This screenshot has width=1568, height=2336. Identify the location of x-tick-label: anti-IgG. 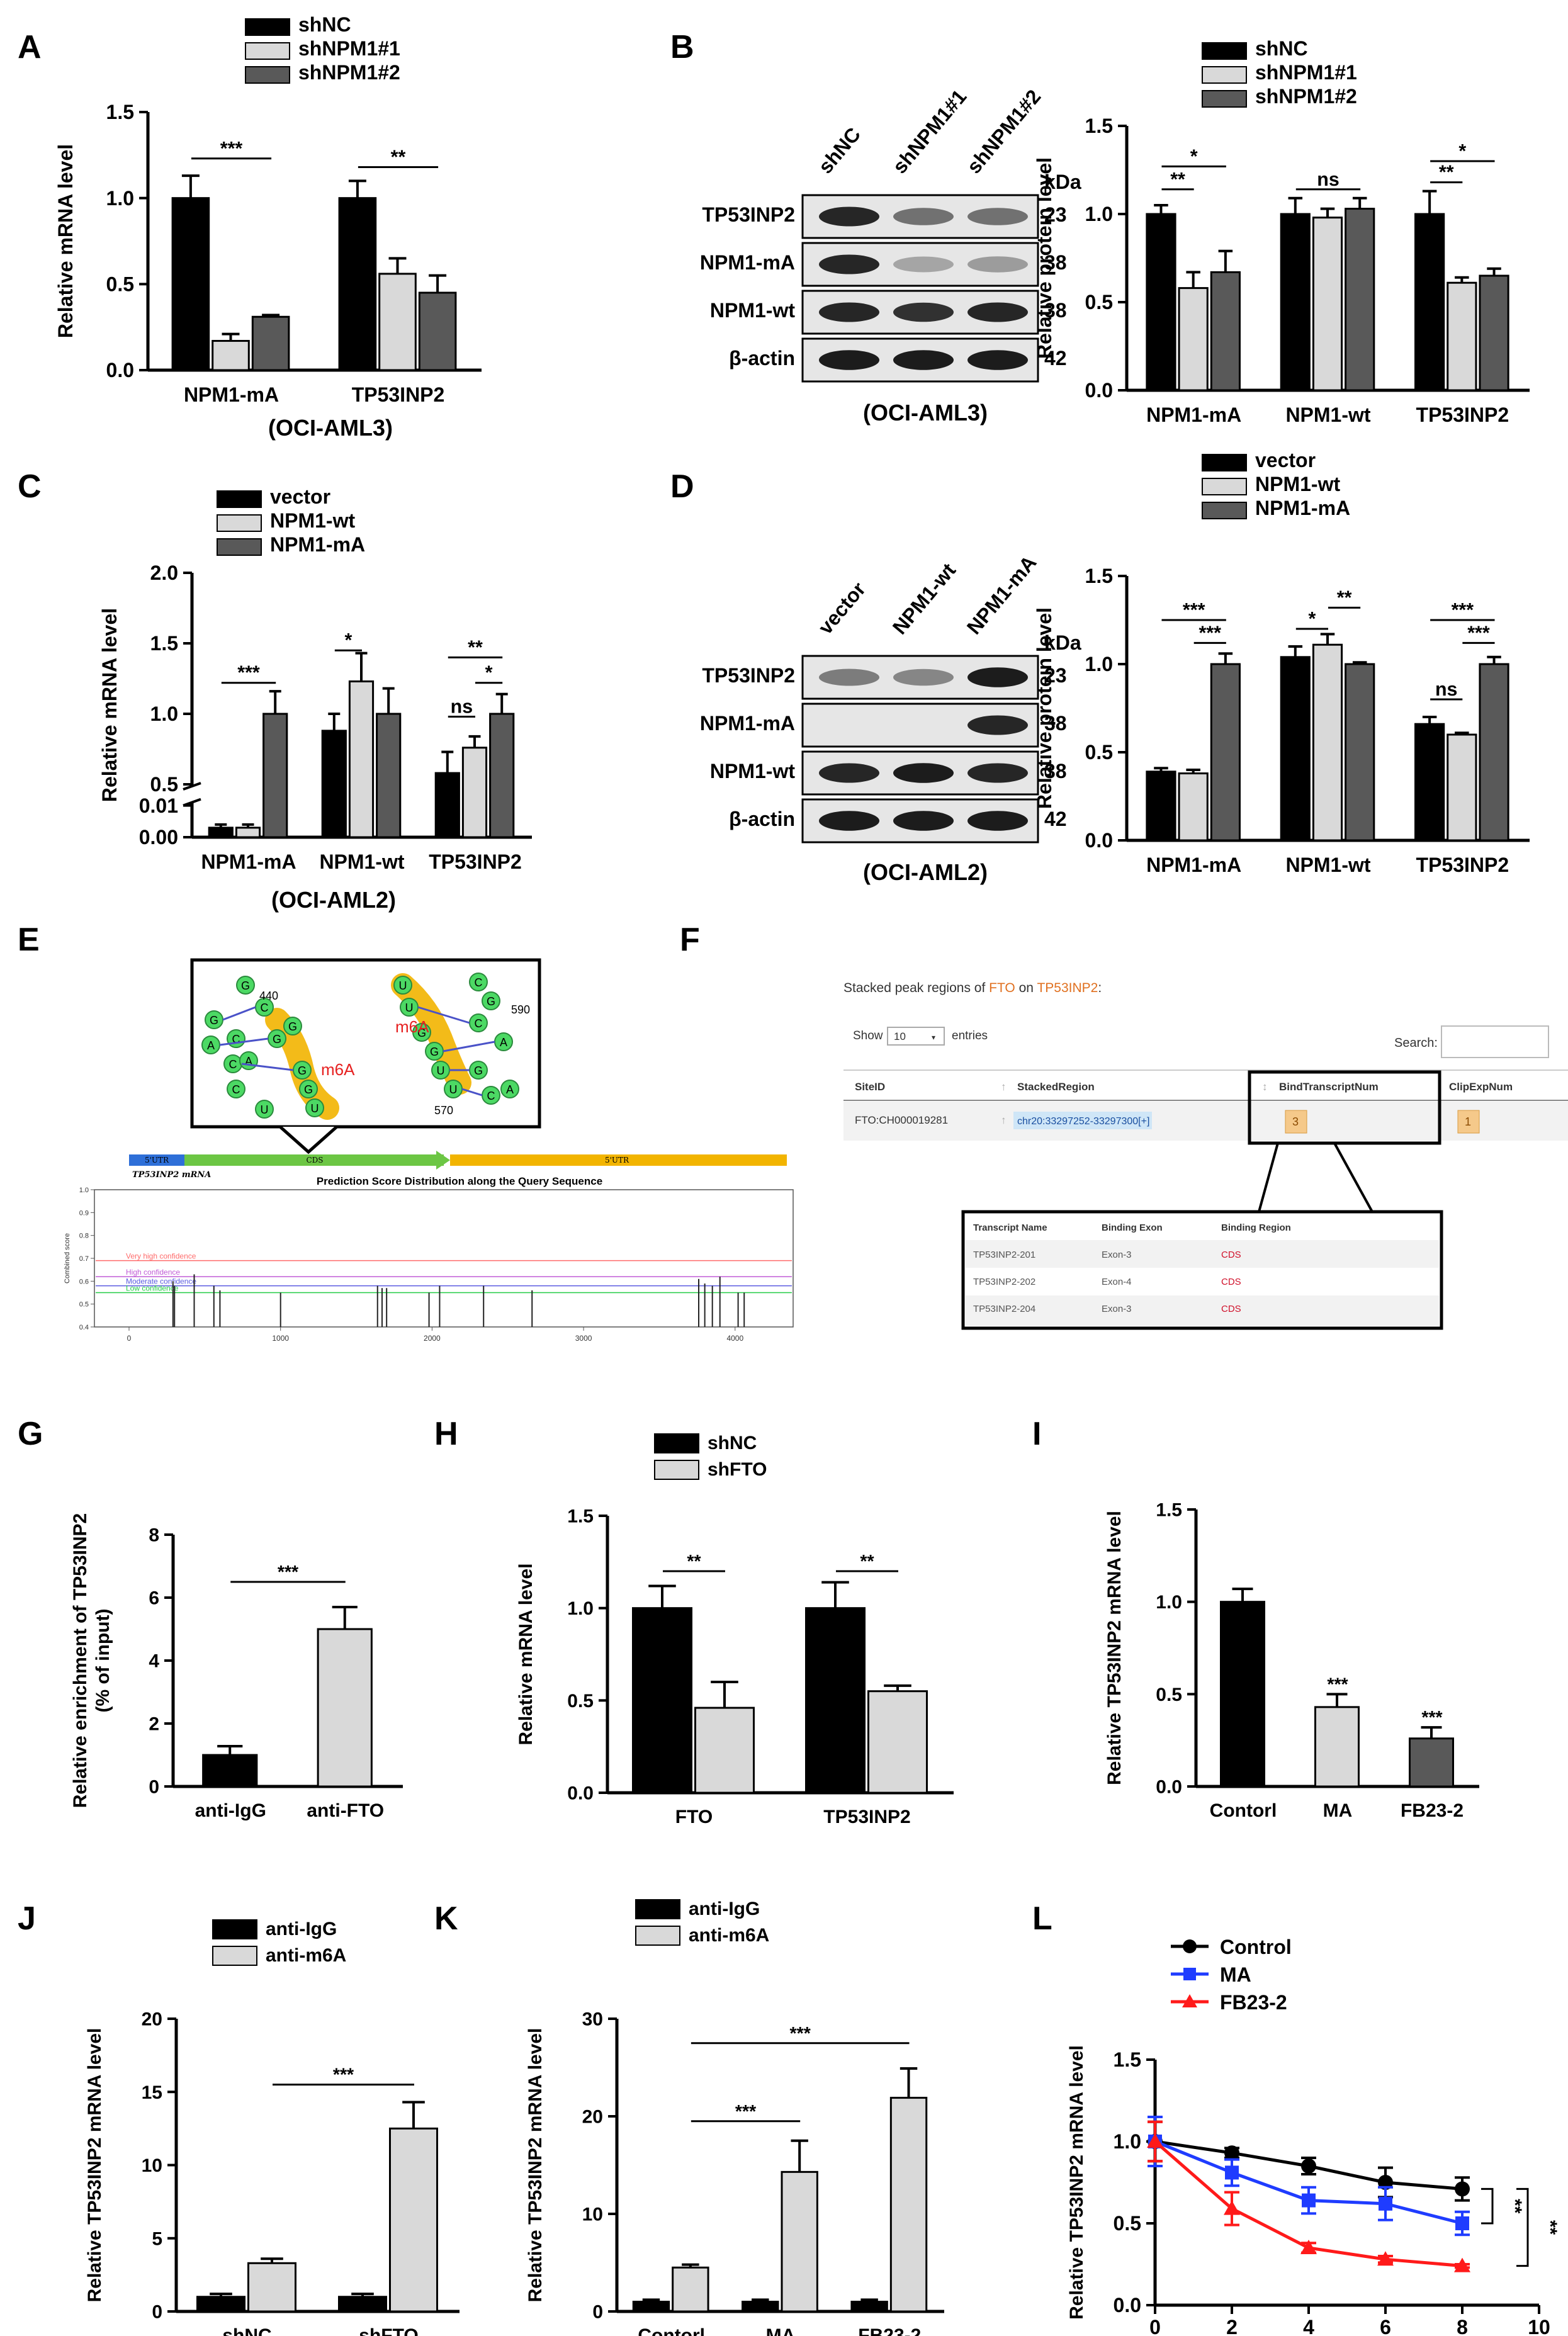
(230, 1810).